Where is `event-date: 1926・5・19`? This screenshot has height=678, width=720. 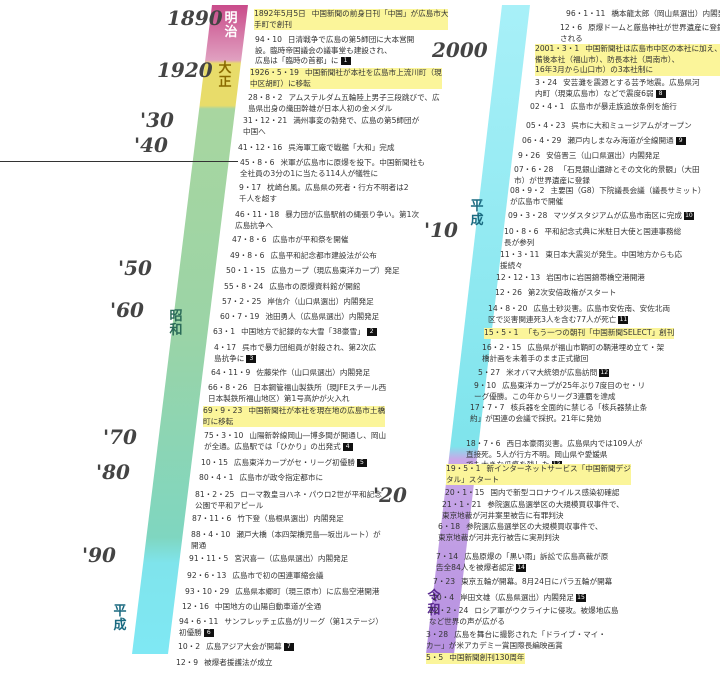 event-date: 1926・5・19 is located at coordinates (275, 72).